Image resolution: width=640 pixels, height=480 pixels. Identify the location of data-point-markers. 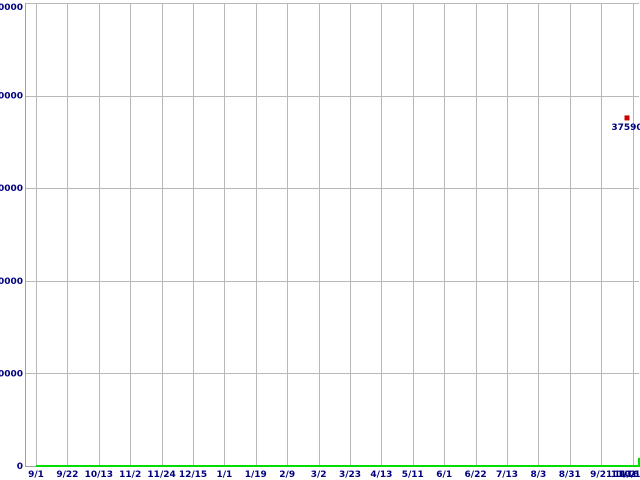
(627, 118).